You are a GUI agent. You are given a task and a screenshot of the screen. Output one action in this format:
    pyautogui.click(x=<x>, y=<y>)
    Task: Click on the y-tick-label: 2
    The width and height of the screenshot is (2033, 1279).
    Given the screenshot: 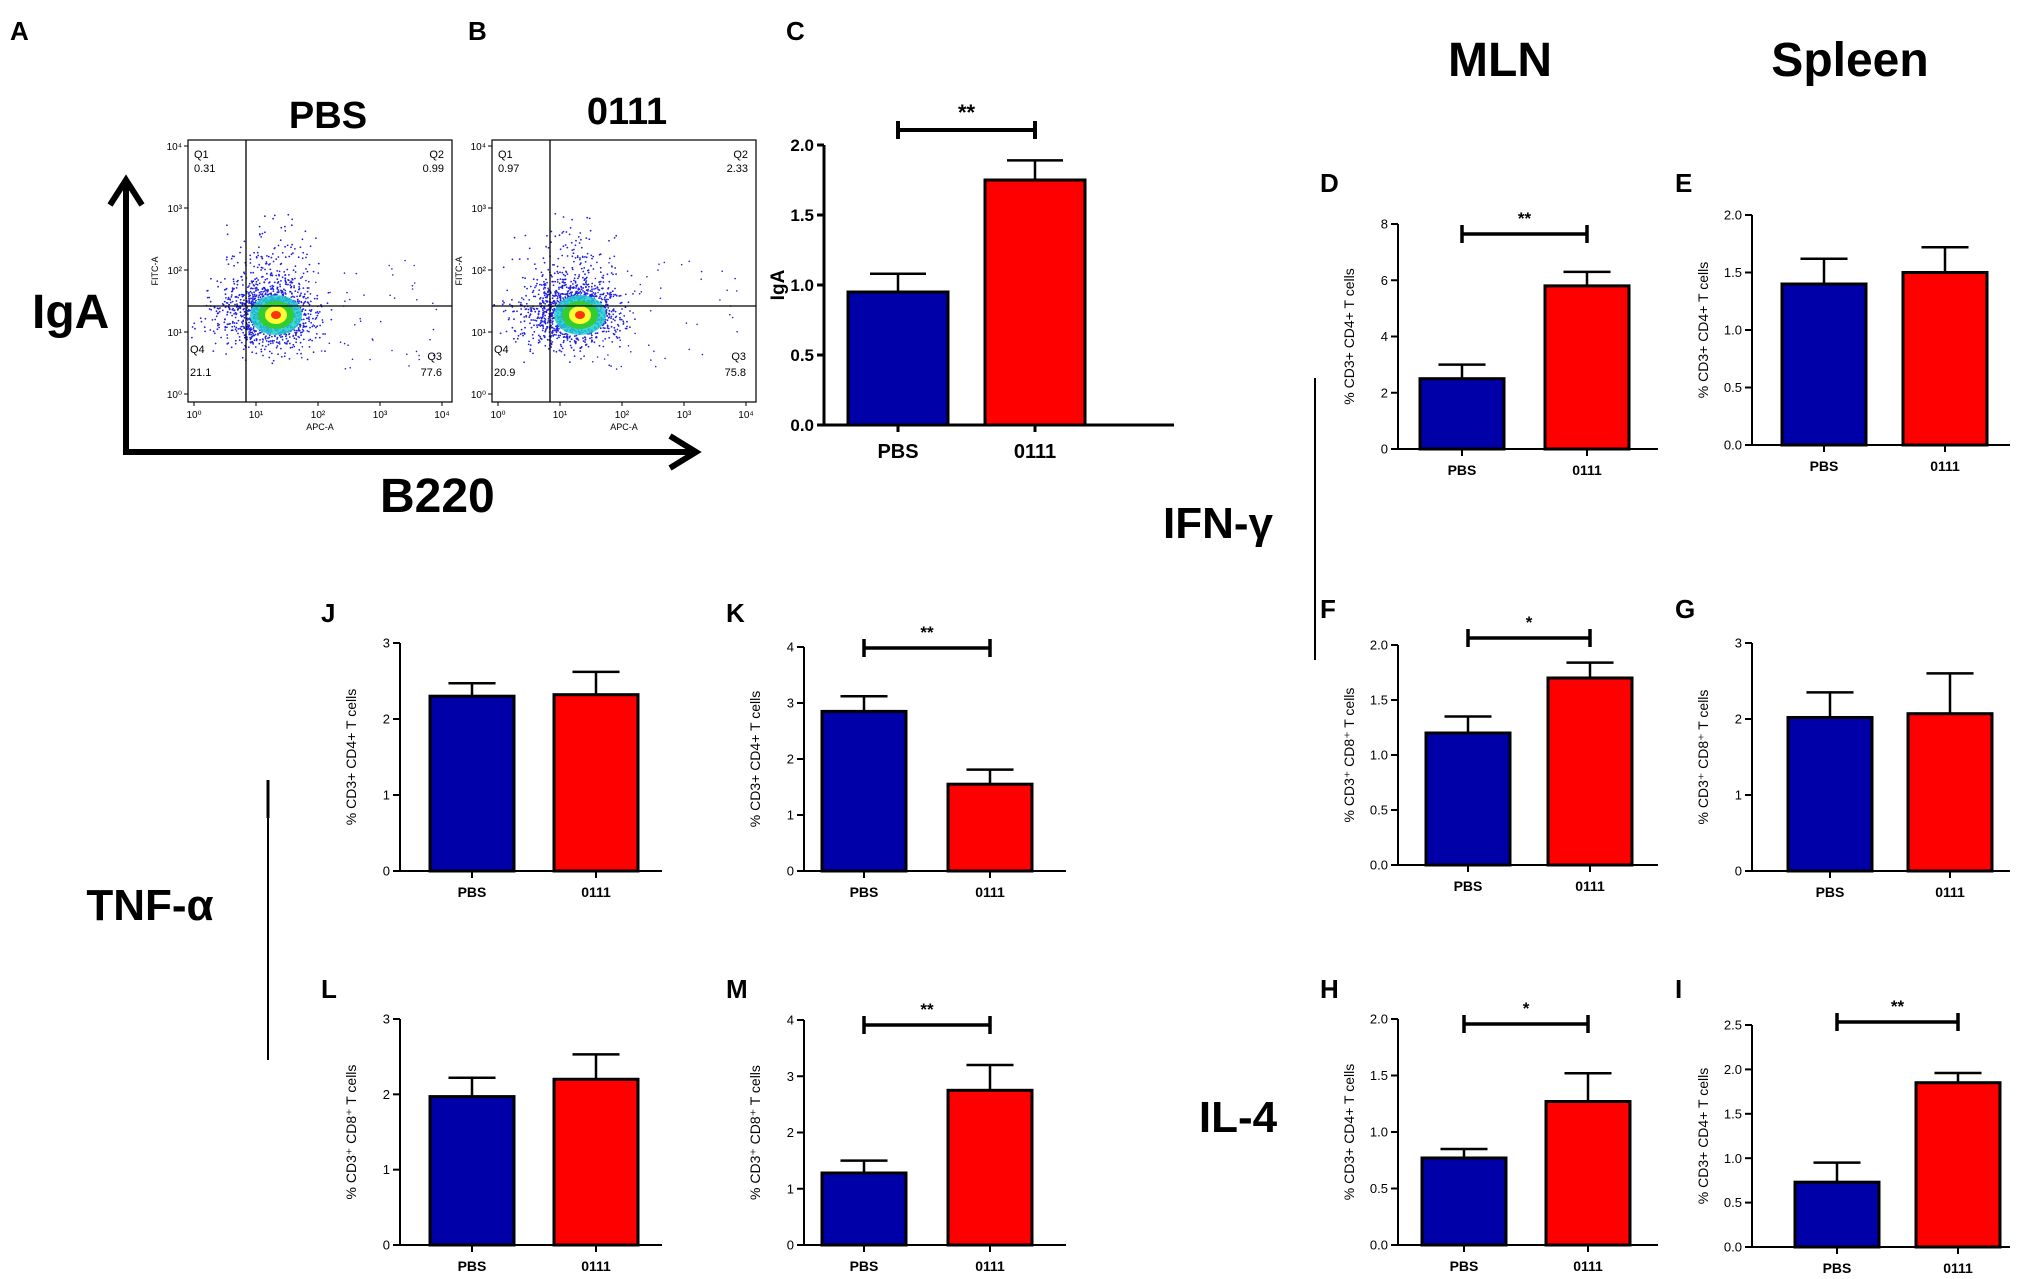 What is the action you would take?
    pyautogui.click(x=790, y=759)
    